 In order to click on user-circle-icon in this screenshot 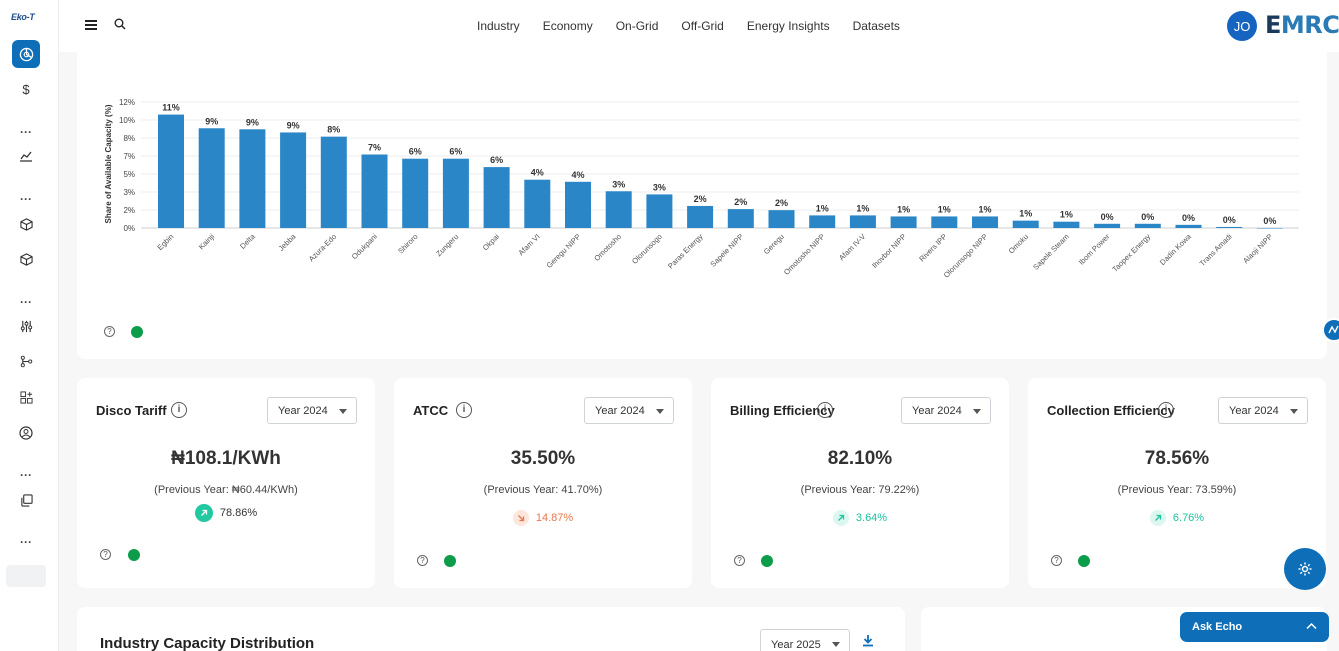, I will do `click(26, 433)`.